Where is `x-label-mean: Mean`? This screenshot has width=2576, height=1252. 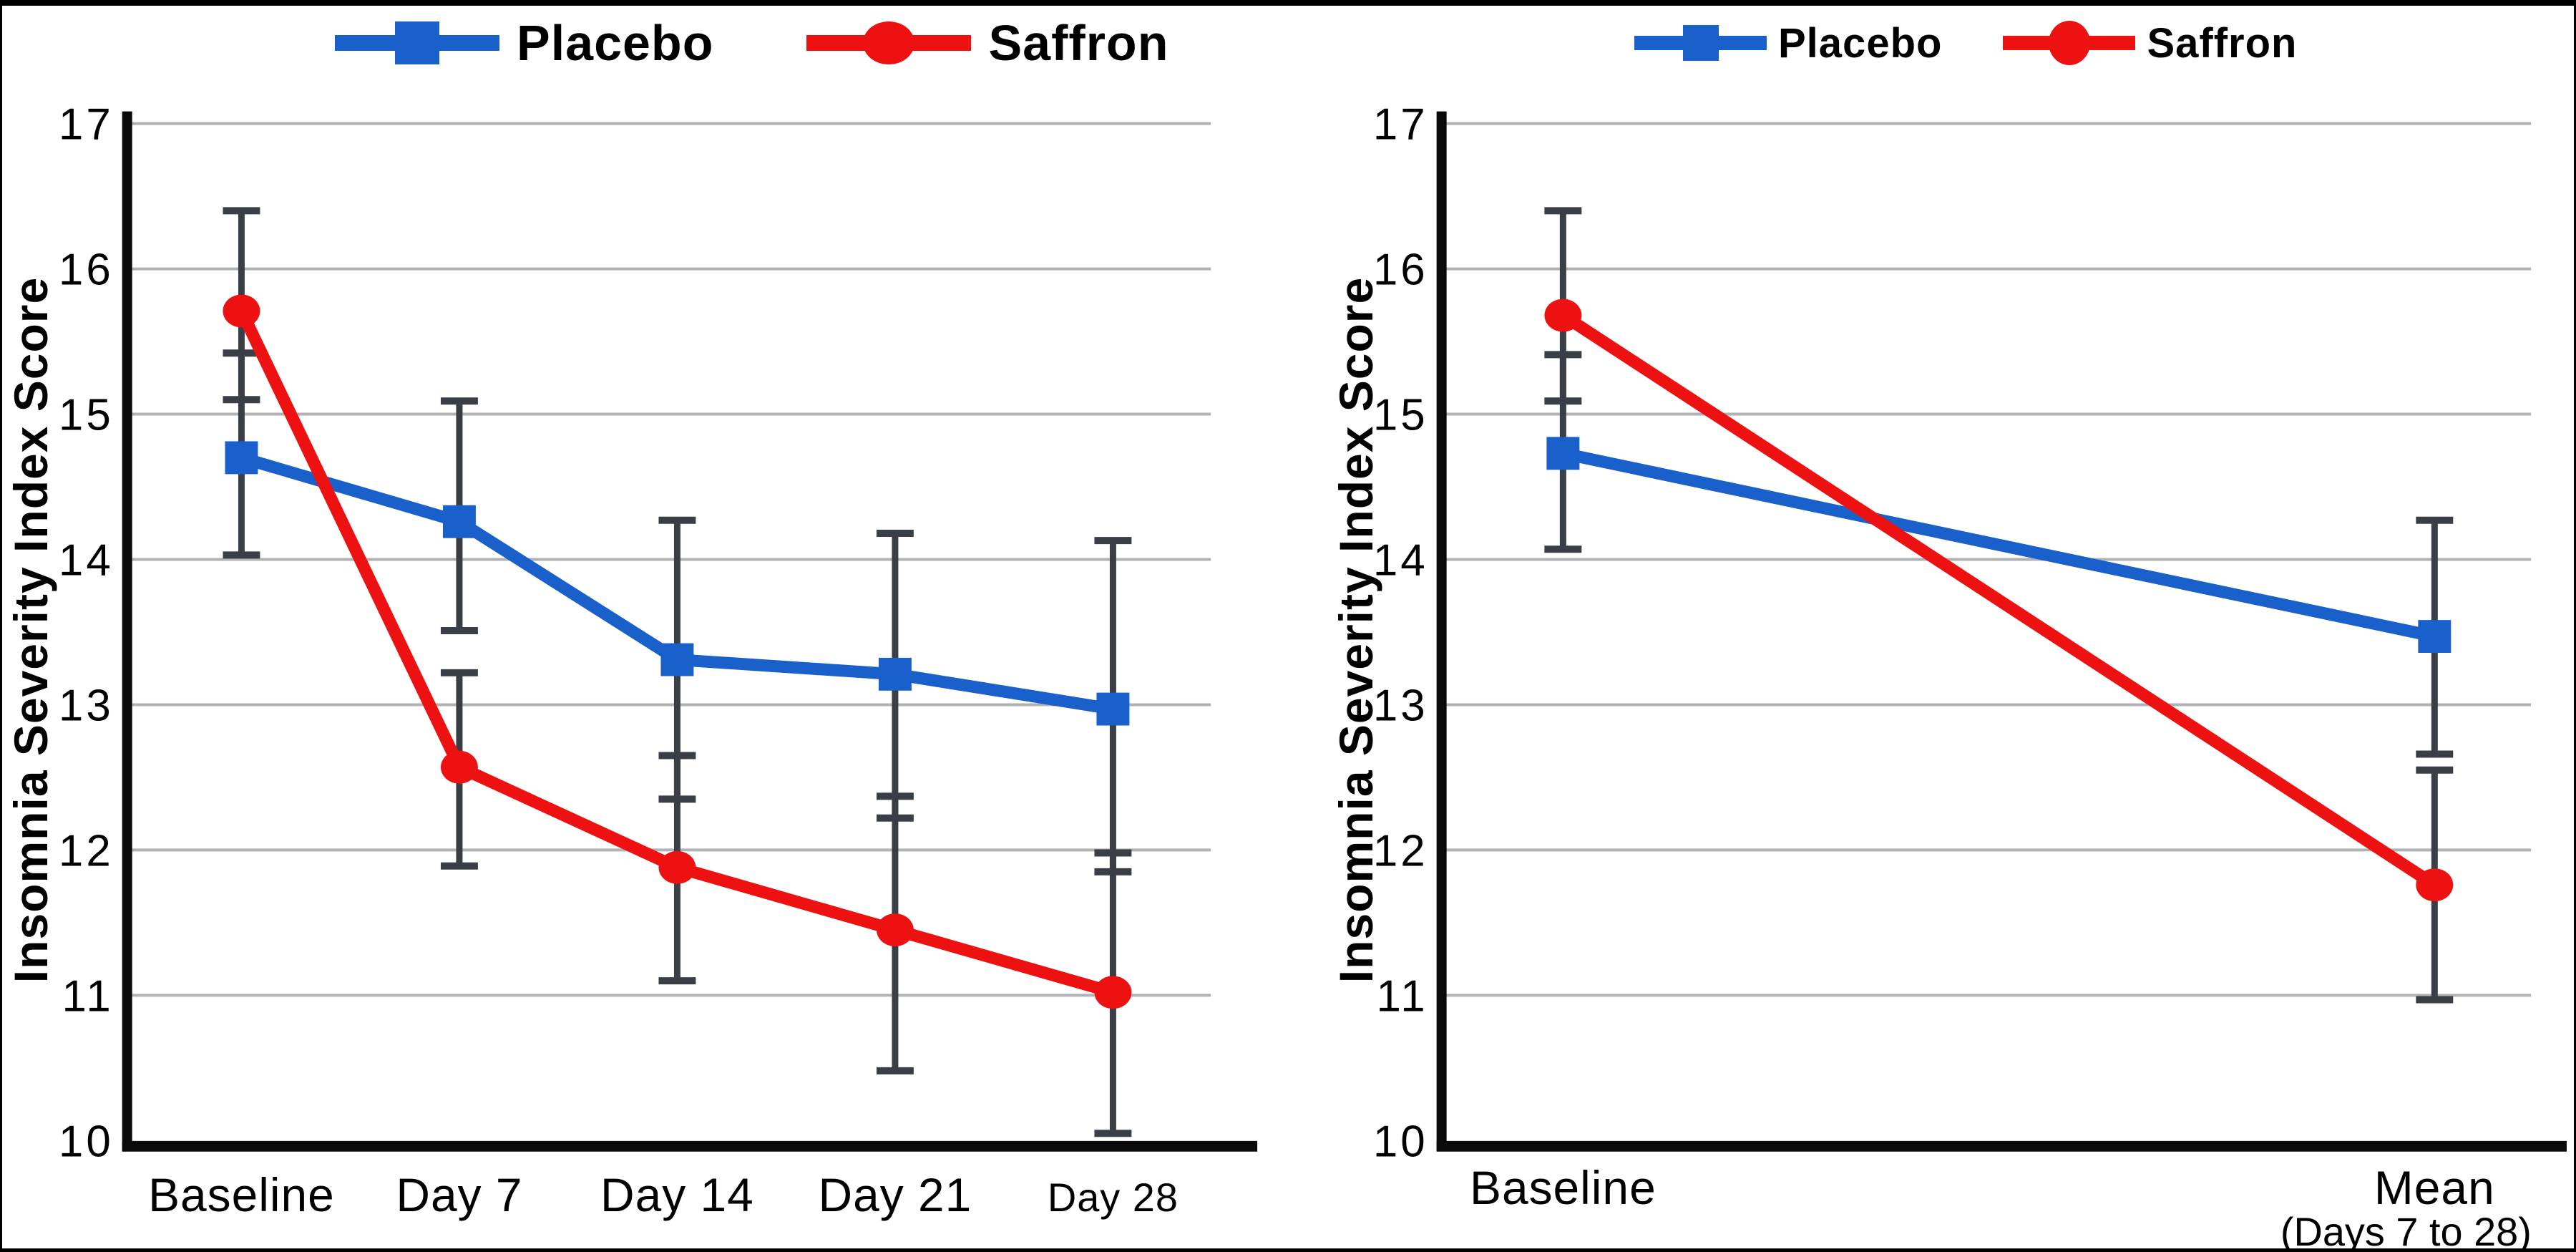 x-label-mean: Mean is located at coordinates (2434, 1187).